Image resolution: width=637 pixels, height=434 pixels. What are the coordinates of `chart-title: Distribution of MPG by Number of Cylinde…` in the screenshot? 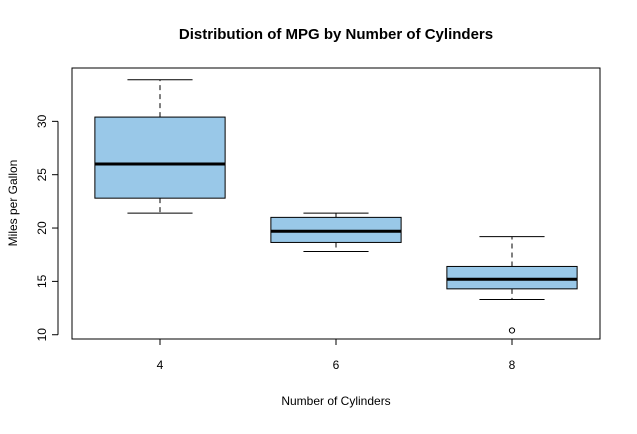 It's located at (336, 34).